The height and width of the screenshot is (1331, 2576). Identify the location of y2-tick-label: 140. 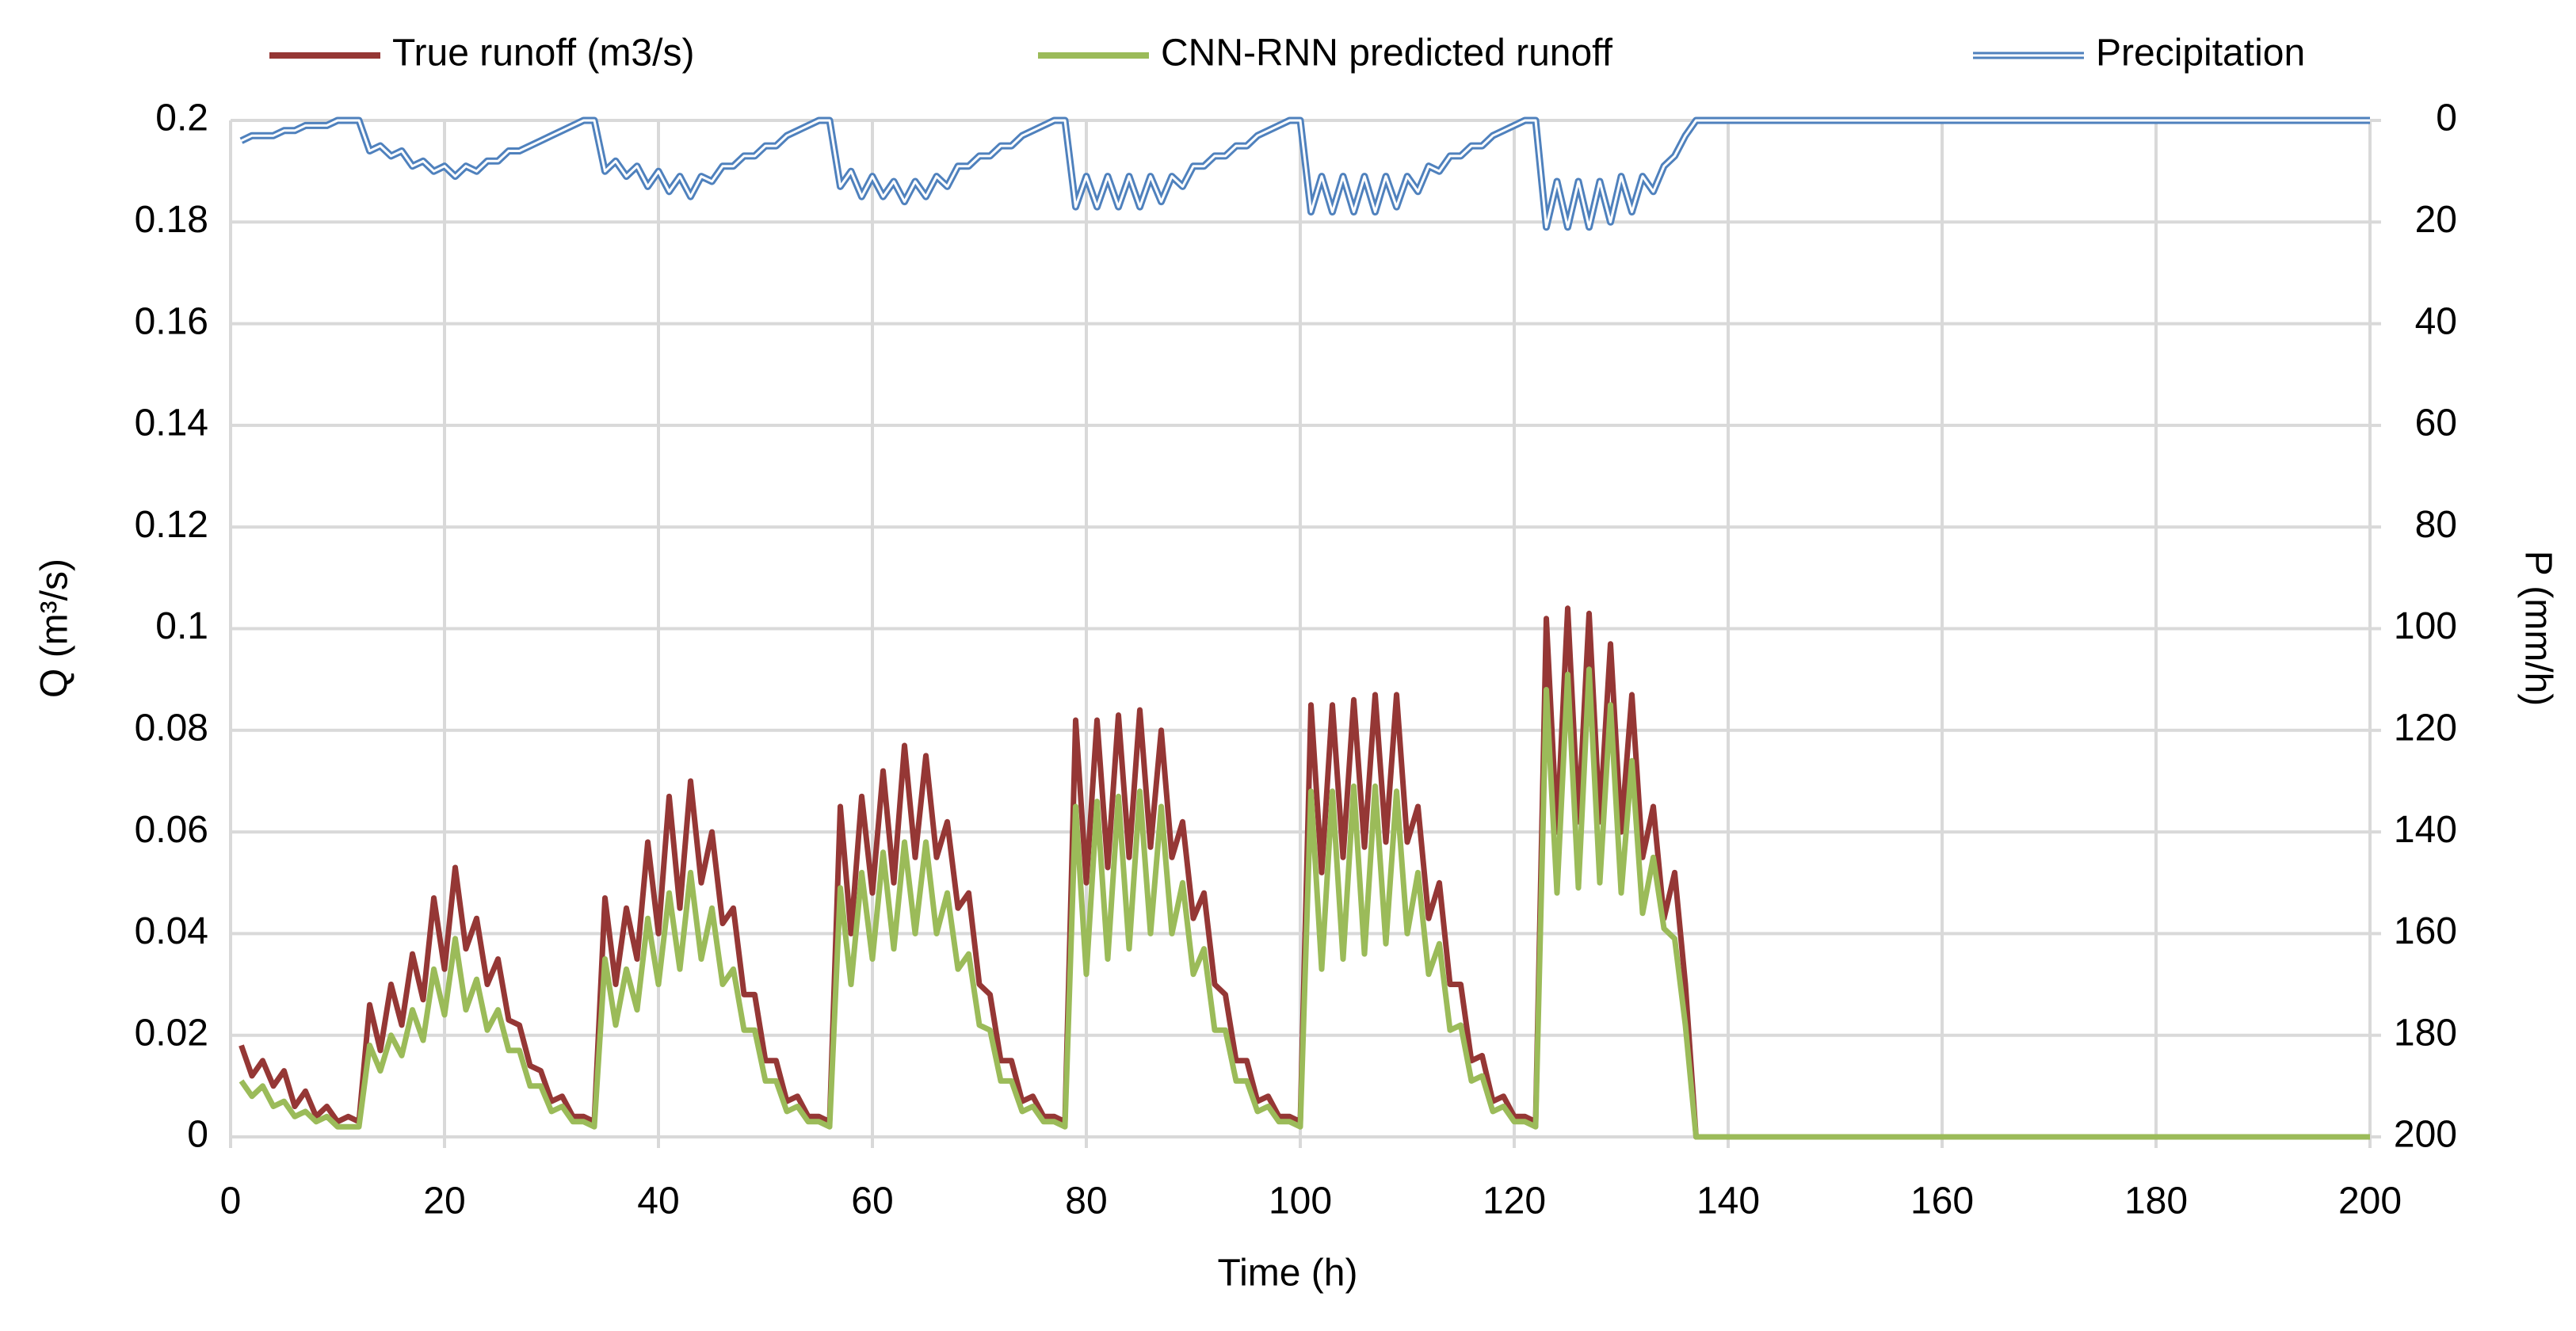
(2425, 830).